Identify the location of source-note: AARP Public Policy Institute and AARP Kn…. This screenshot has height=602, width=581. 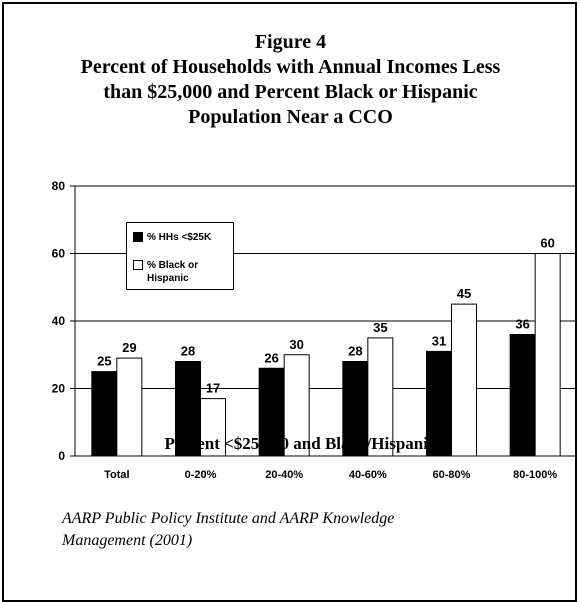
(302, 530).